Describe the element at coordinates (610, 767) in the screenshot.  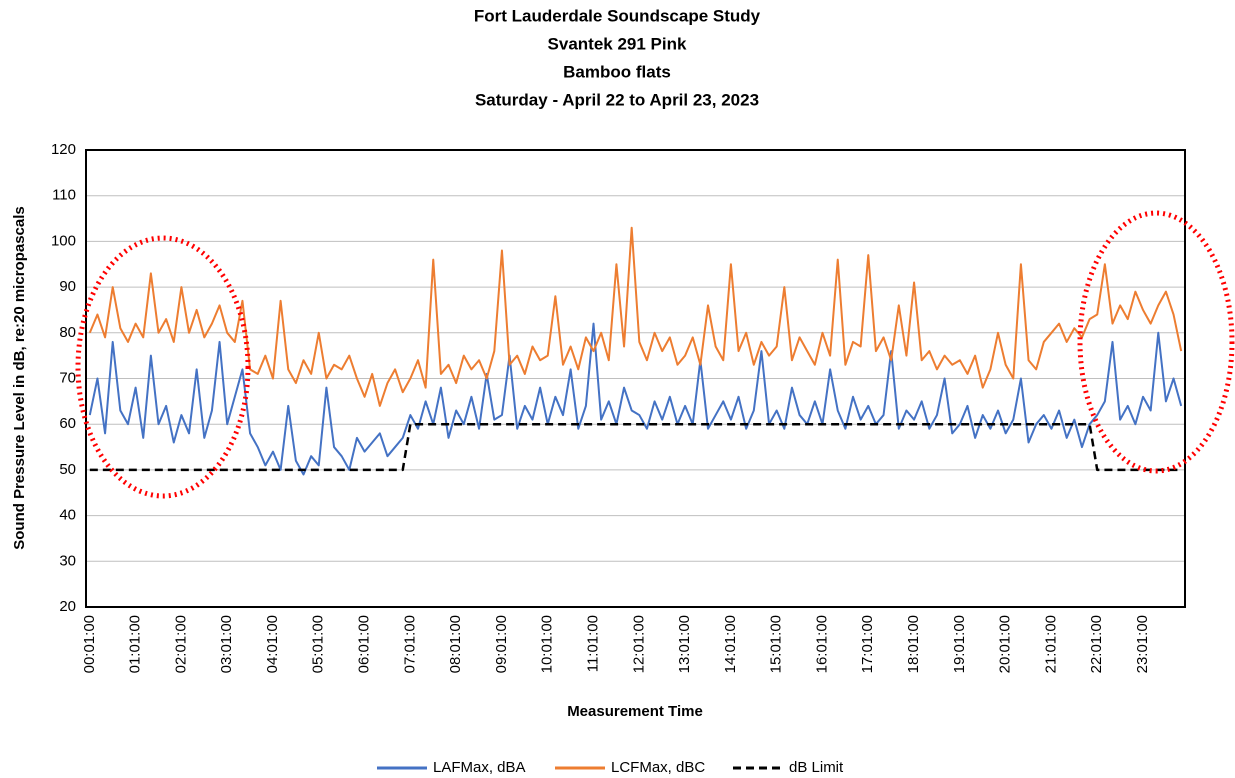
I see `legend: LAFMax, dBA LCFMax, dBC dB Limit` at that location.